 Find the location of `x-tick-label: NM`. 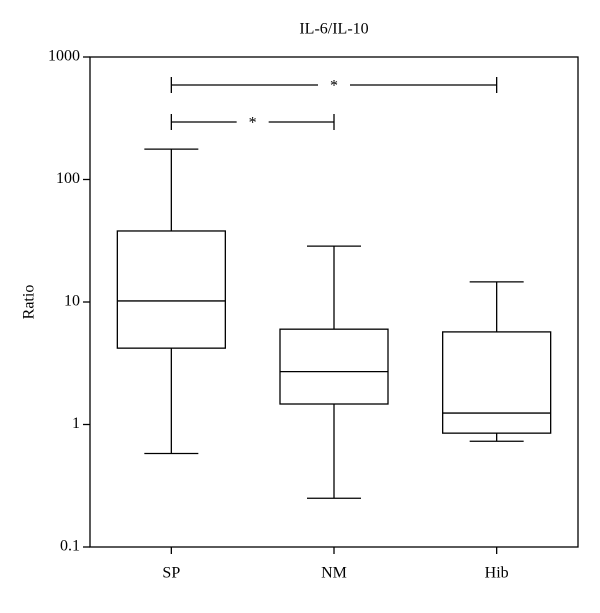

x-tick-label: NM is located at coordinates (334, 573).